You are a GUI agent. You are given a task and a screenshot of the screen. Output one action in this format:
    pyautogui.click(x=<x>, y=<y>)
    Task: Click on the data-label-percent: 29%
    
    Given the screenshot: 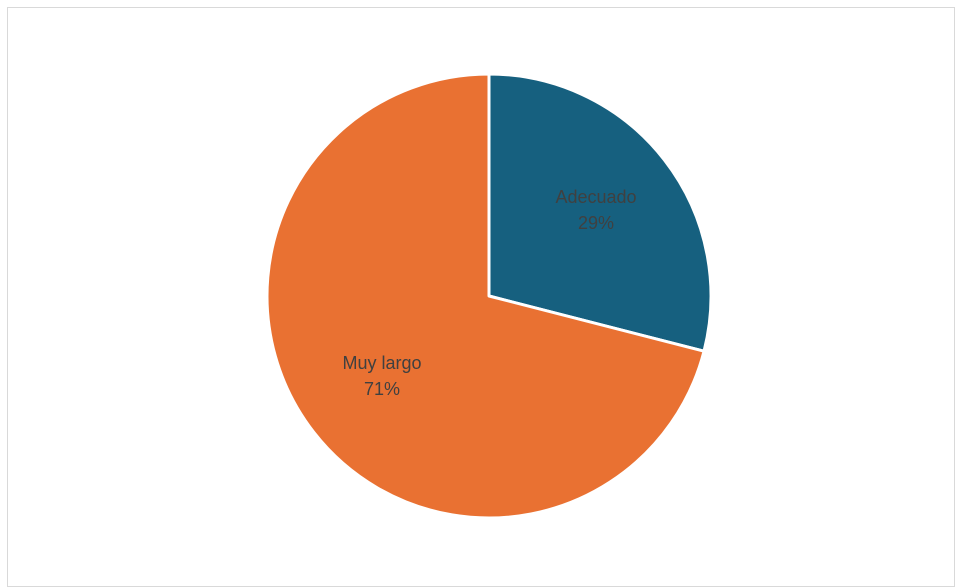 What is the action you would take?
    pyautogui.click(x=596, y=223)
    